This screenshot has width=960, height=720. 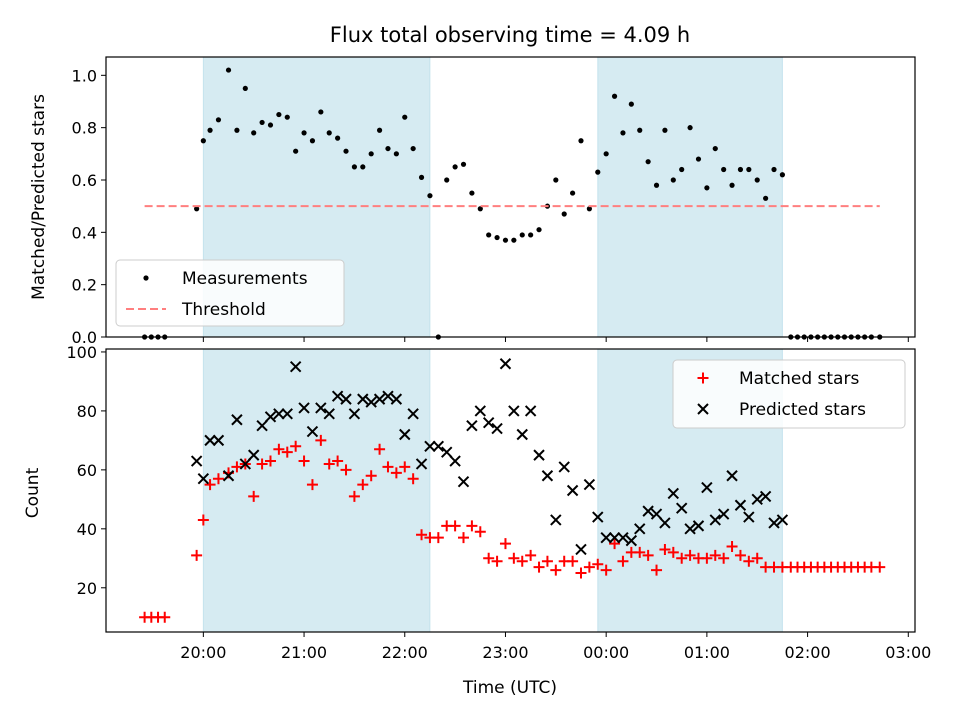 What do you see at coordinates (84, 128) in the screenshot?
I see `y-tick-label: 0.8` at bounding box center [84, 128].